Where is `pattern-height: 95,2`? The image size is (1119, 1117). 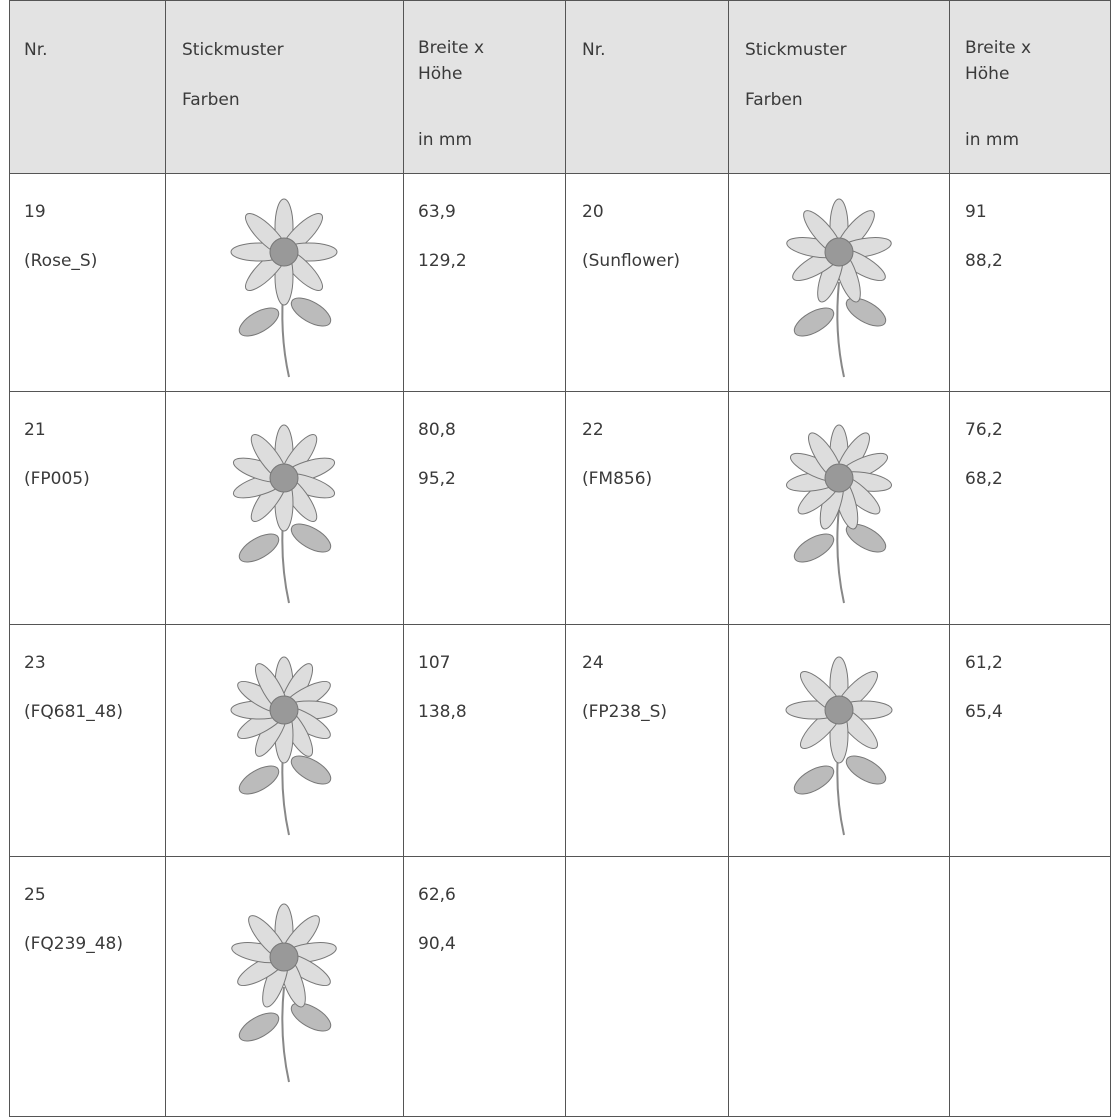
pattern-height: 95,2 is located at coordinates (437, 479).